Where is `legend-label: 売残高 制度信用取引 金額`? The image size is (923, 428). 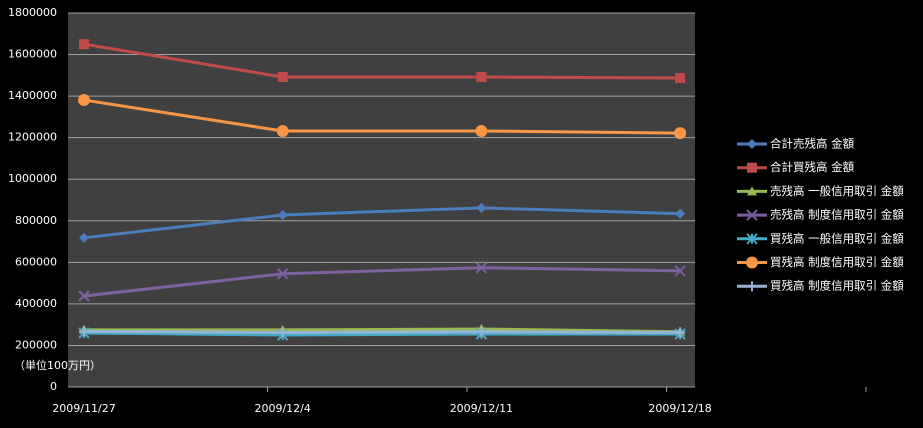
legend-label: 売残高 制度信用取引 金額 is located at coordinates (837, 215).